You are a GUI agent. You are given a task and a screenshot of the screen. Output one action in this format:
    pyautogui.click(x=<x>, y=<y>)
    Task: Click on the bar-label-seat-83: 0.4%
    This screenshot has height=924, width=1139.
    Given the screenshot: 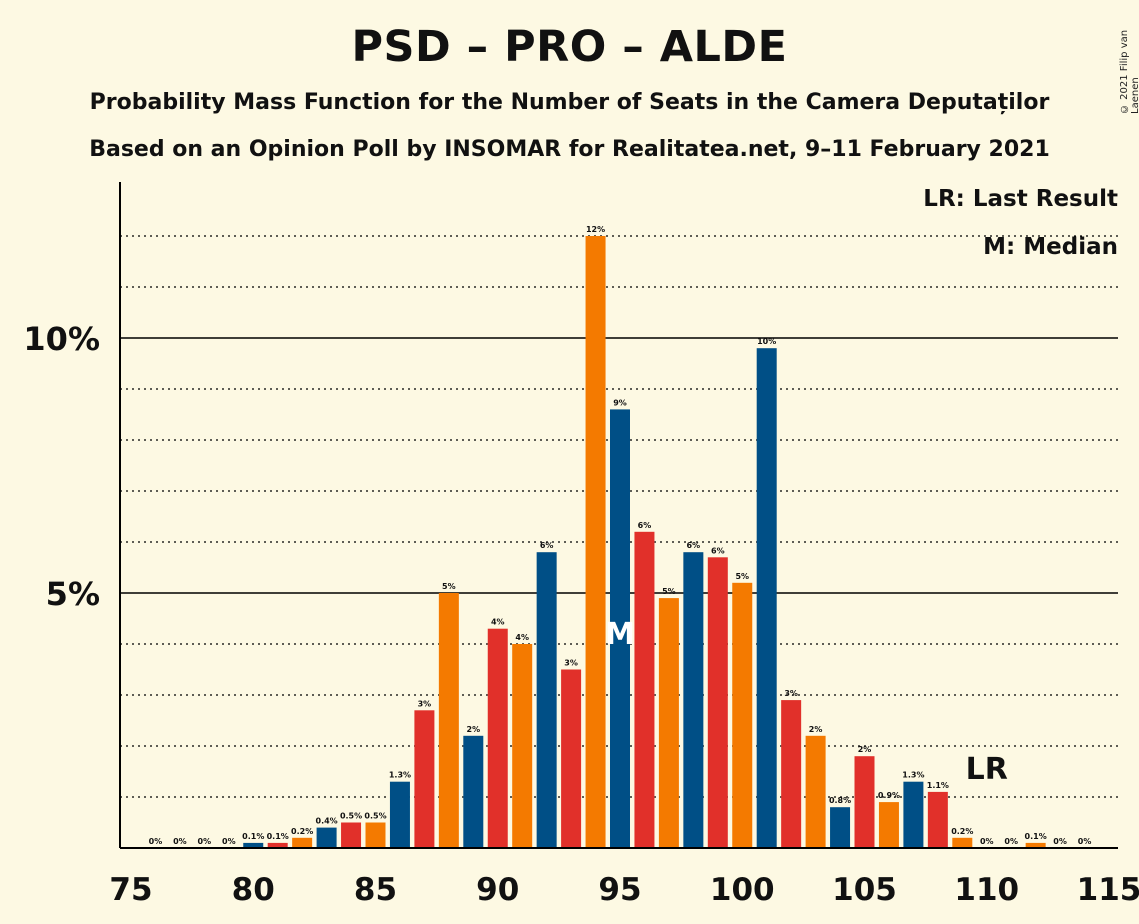 What is the action you would take?
    pyautogui.click(x=327, y=821)
    